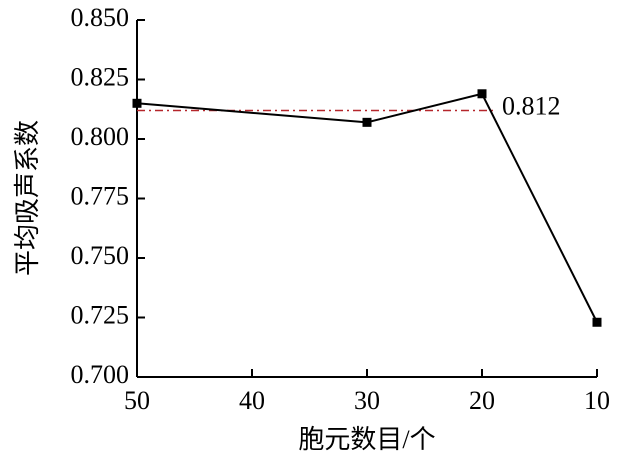 This screenshot has height=471, width=626. I want to click on y-axis-label: 平均吸声系数, so click(27, 198).